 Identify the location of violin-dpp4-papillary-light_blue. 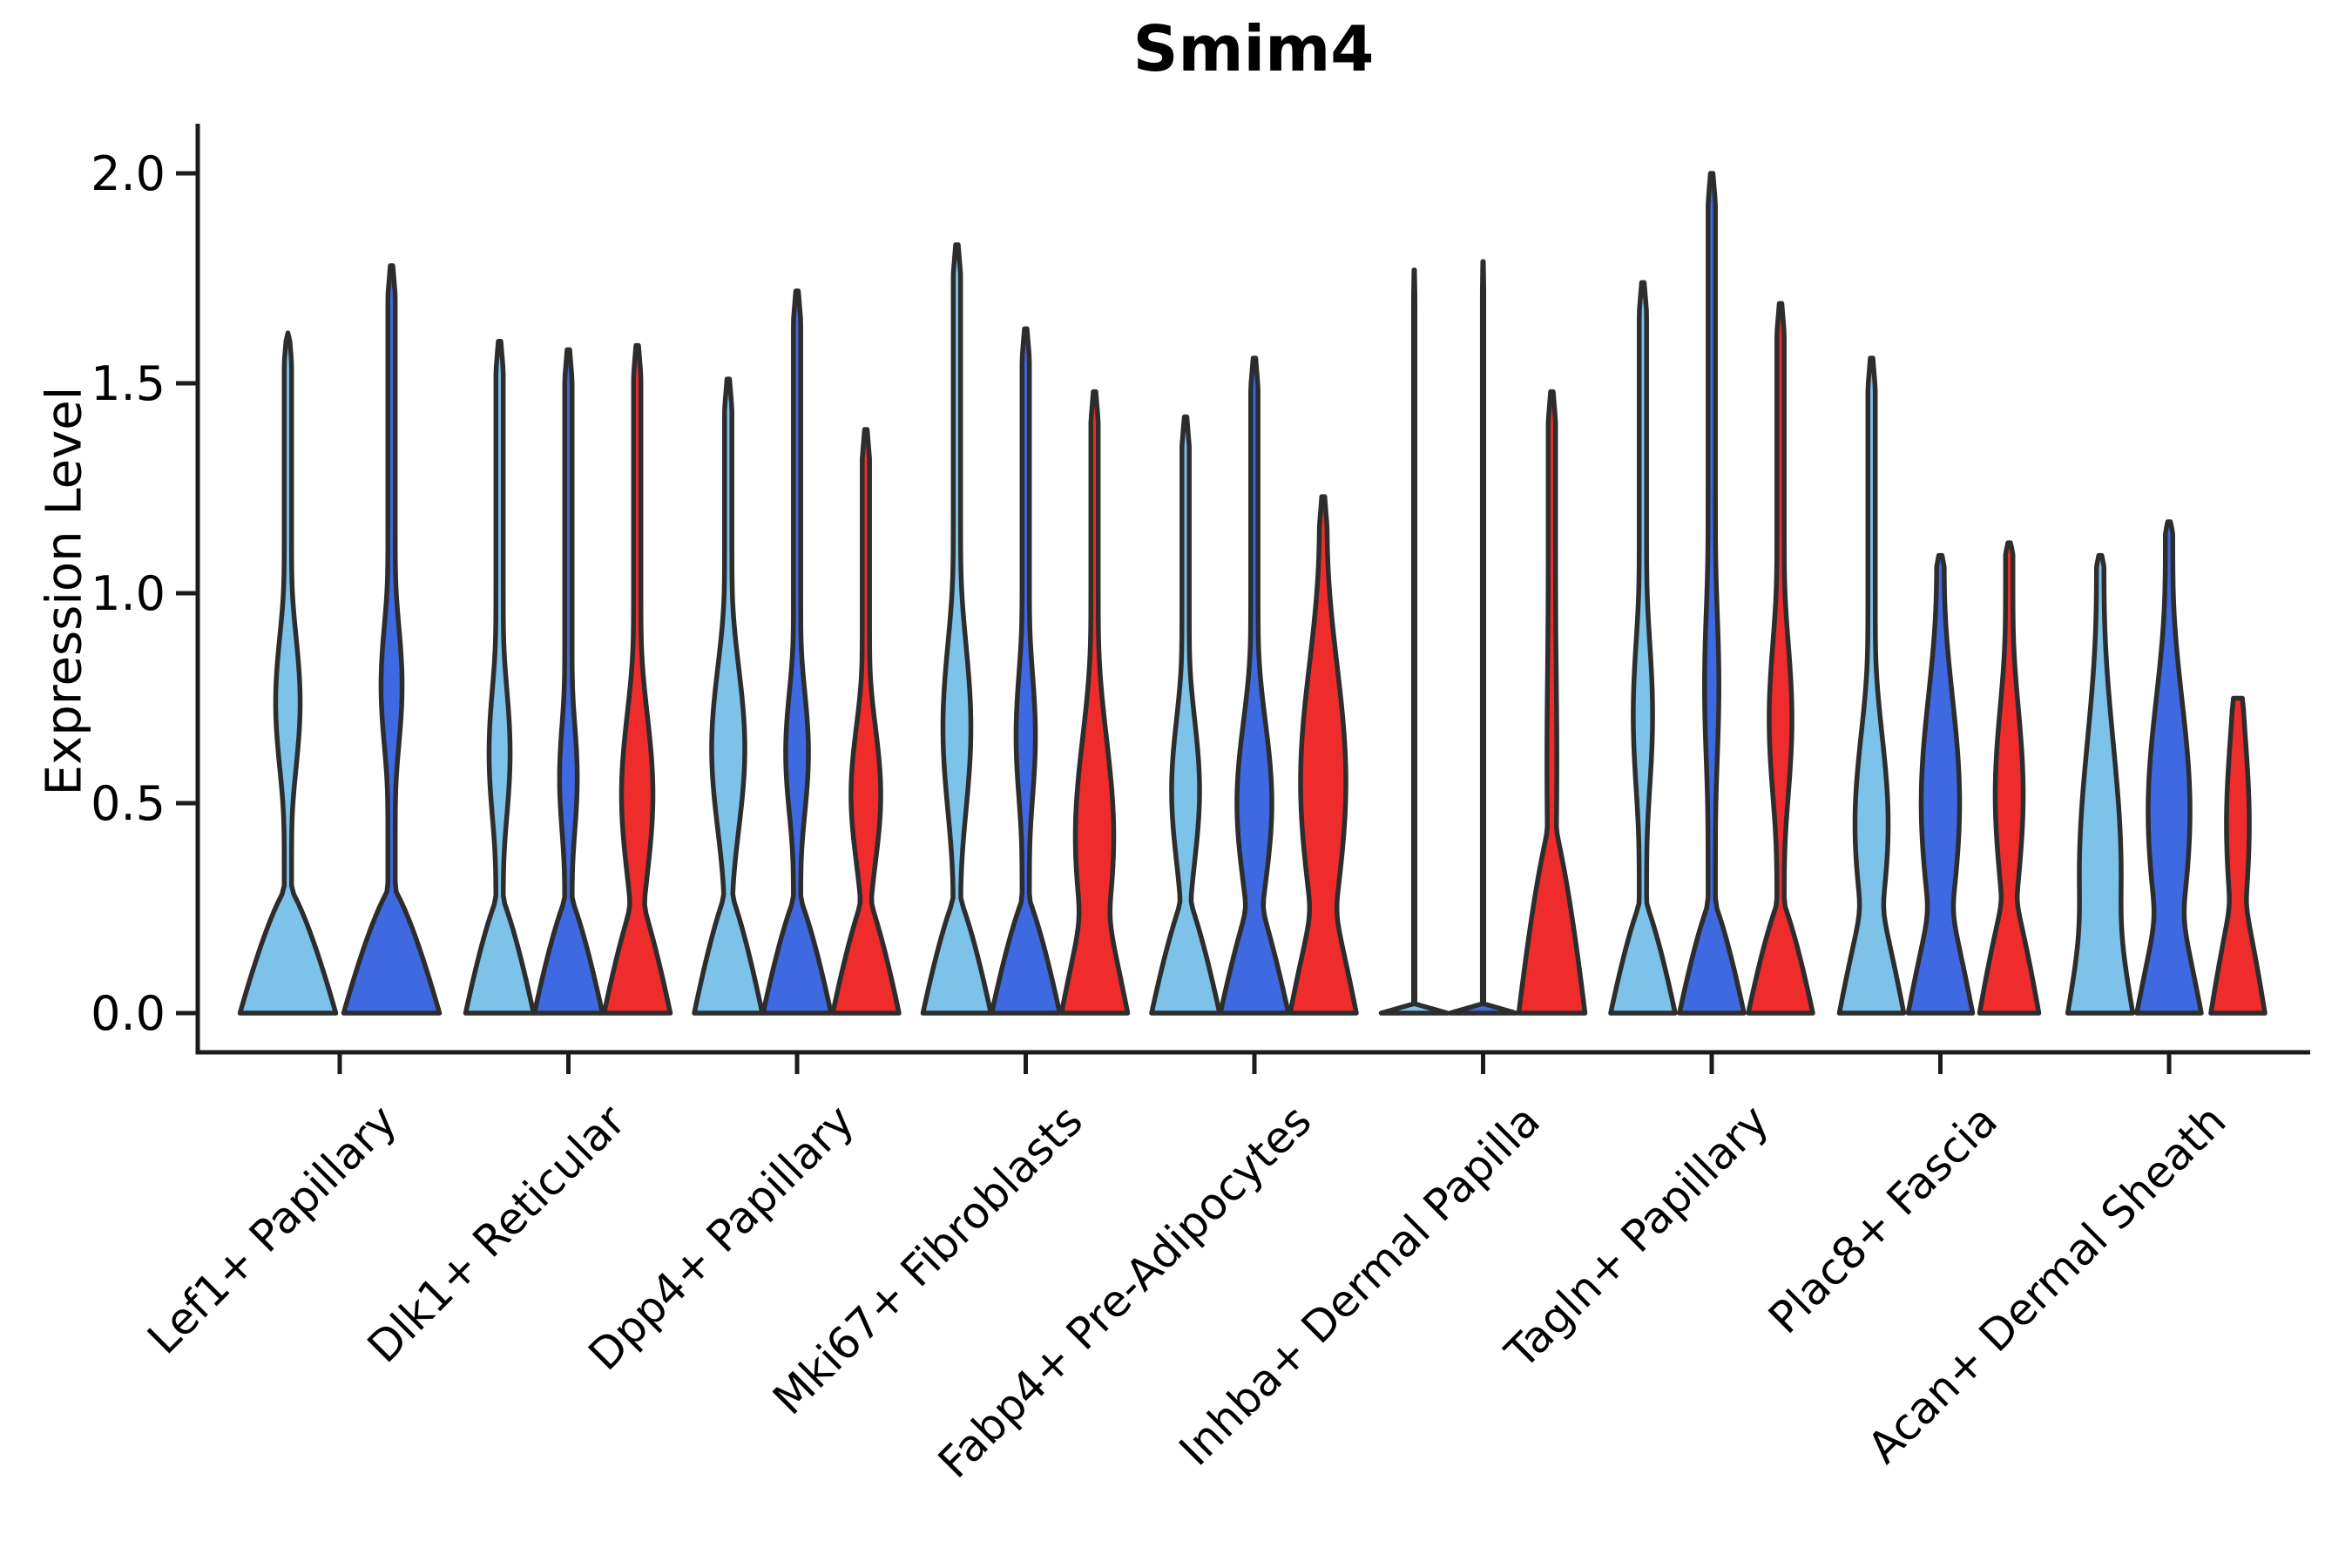
(728, 696).